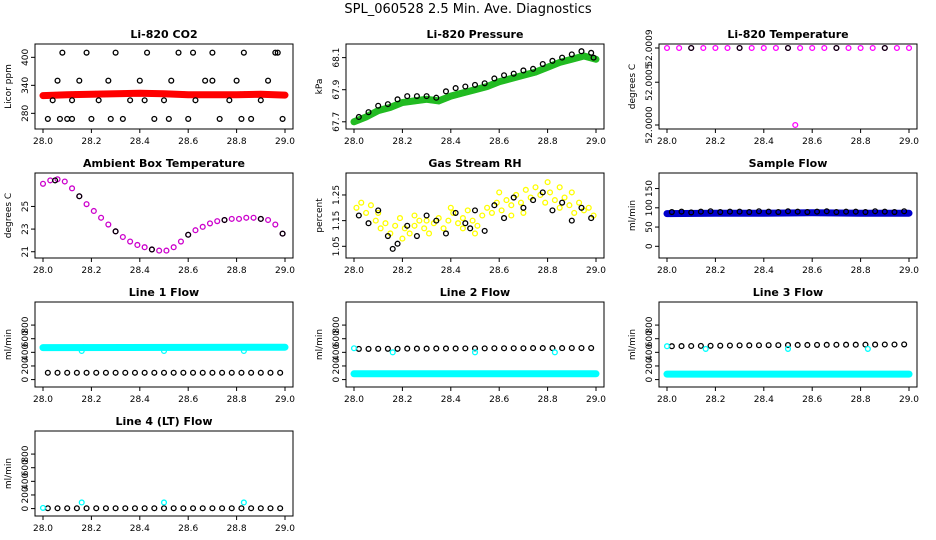 Image resolution: width=936 pixels, height=540 pixels. Describe the element at coordinates (337, 221) in the screenshot. I see `y-tick-label: 1.15` at that location.